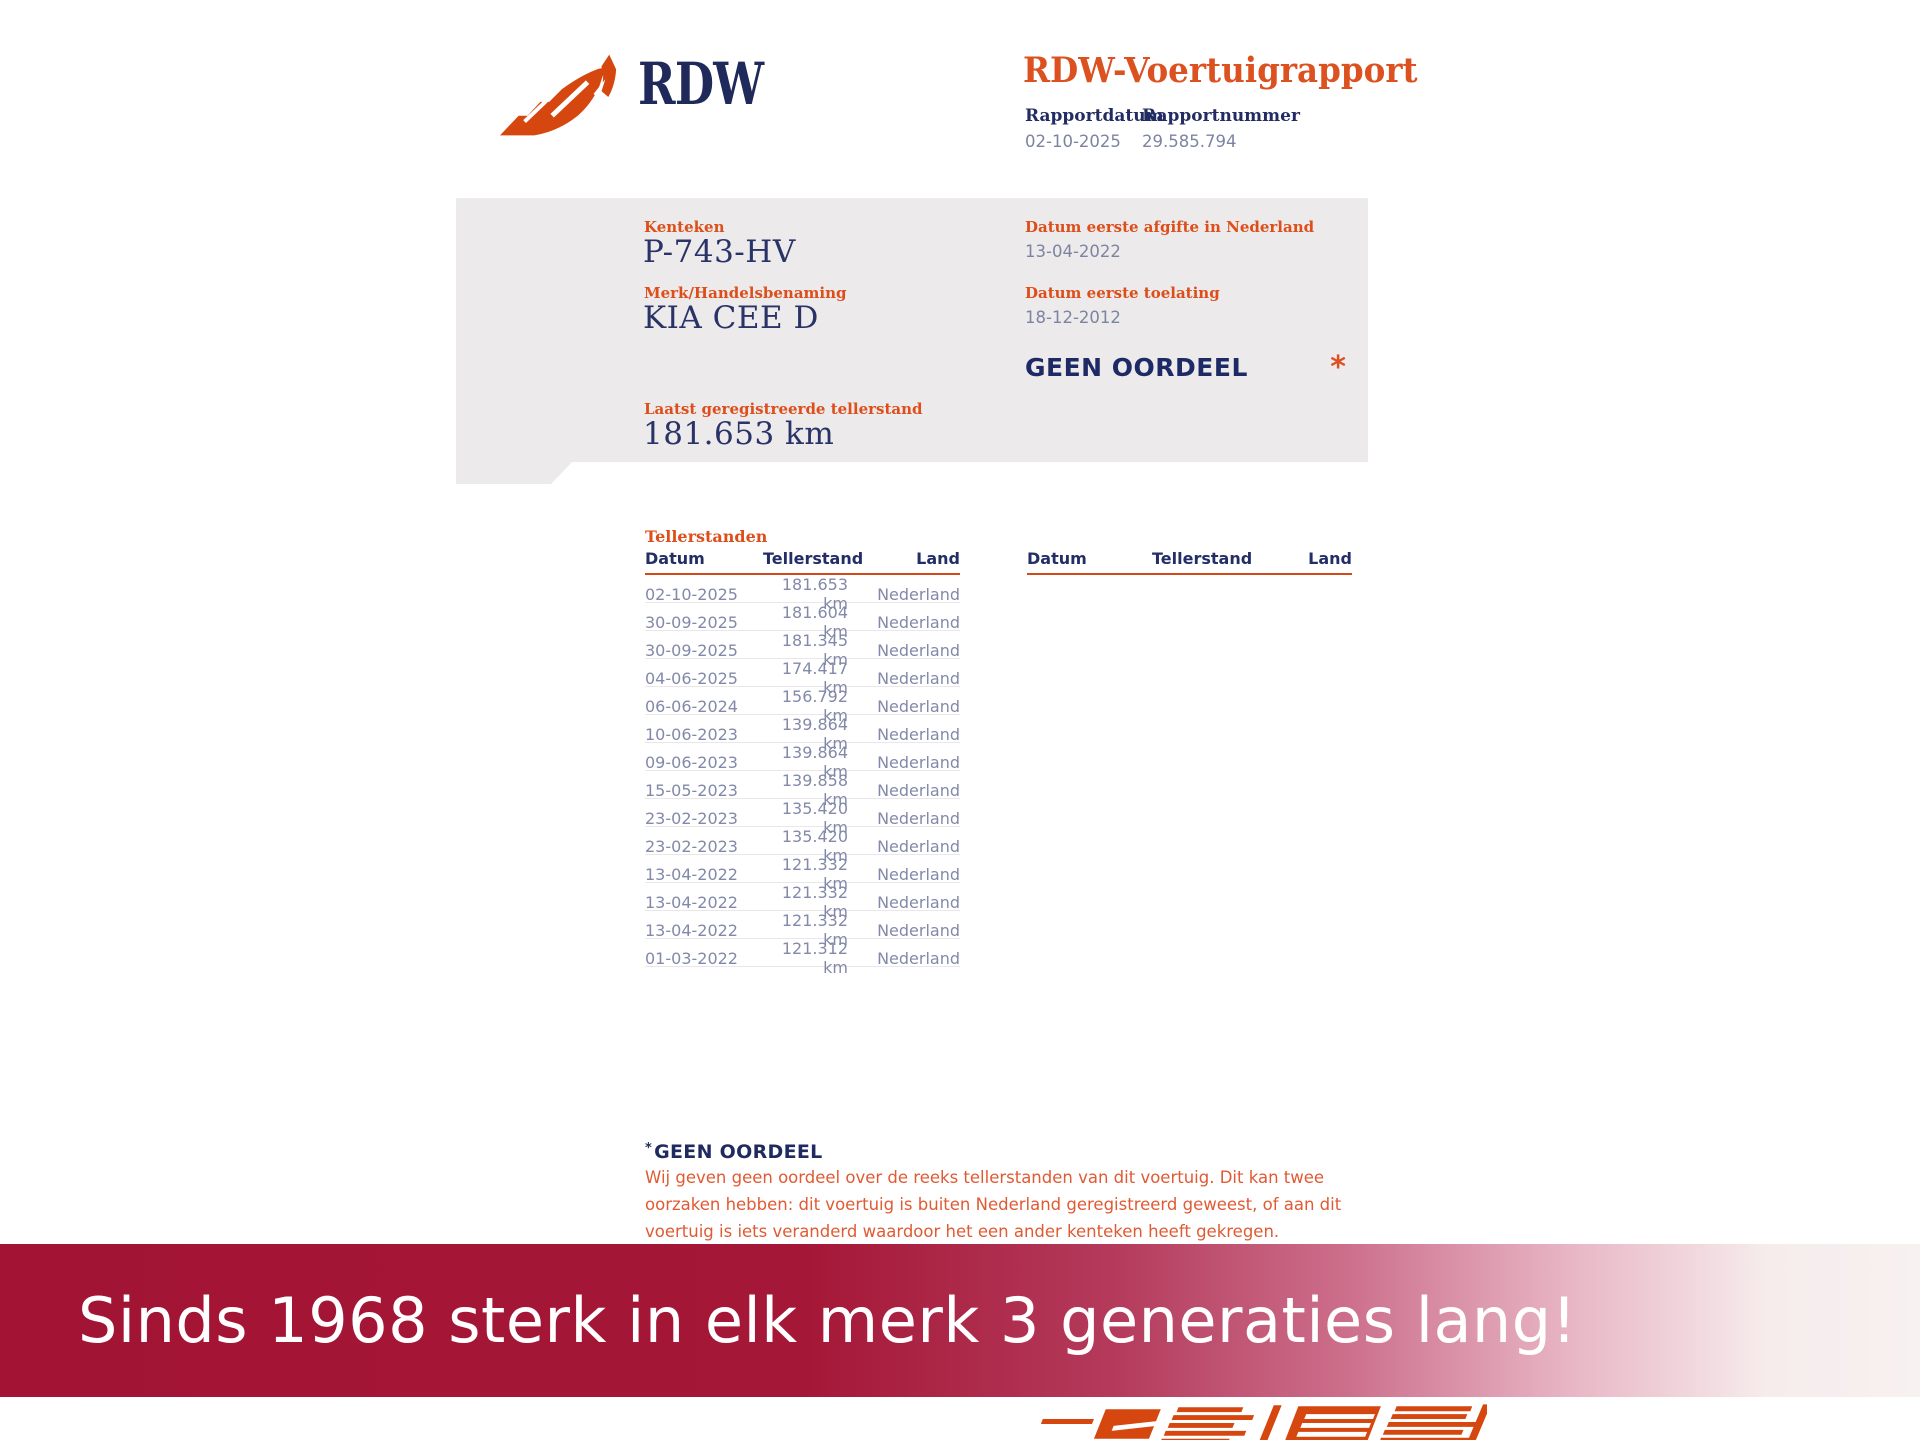  I want to click on row-odometer: 181.653 km, so click(814, 594).